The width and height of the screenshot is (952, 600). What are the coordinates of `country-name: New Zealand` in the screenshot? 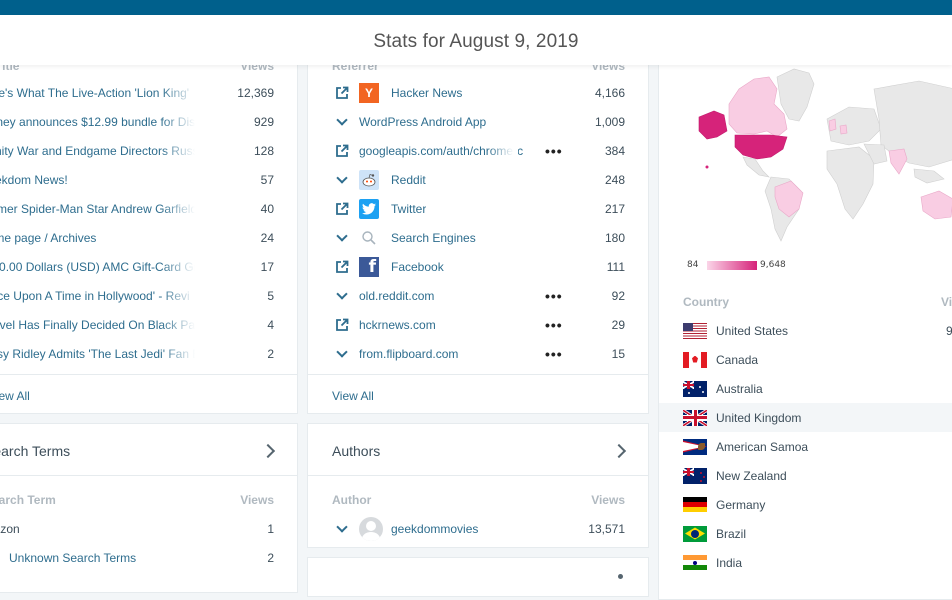 It's located at (751, 475).